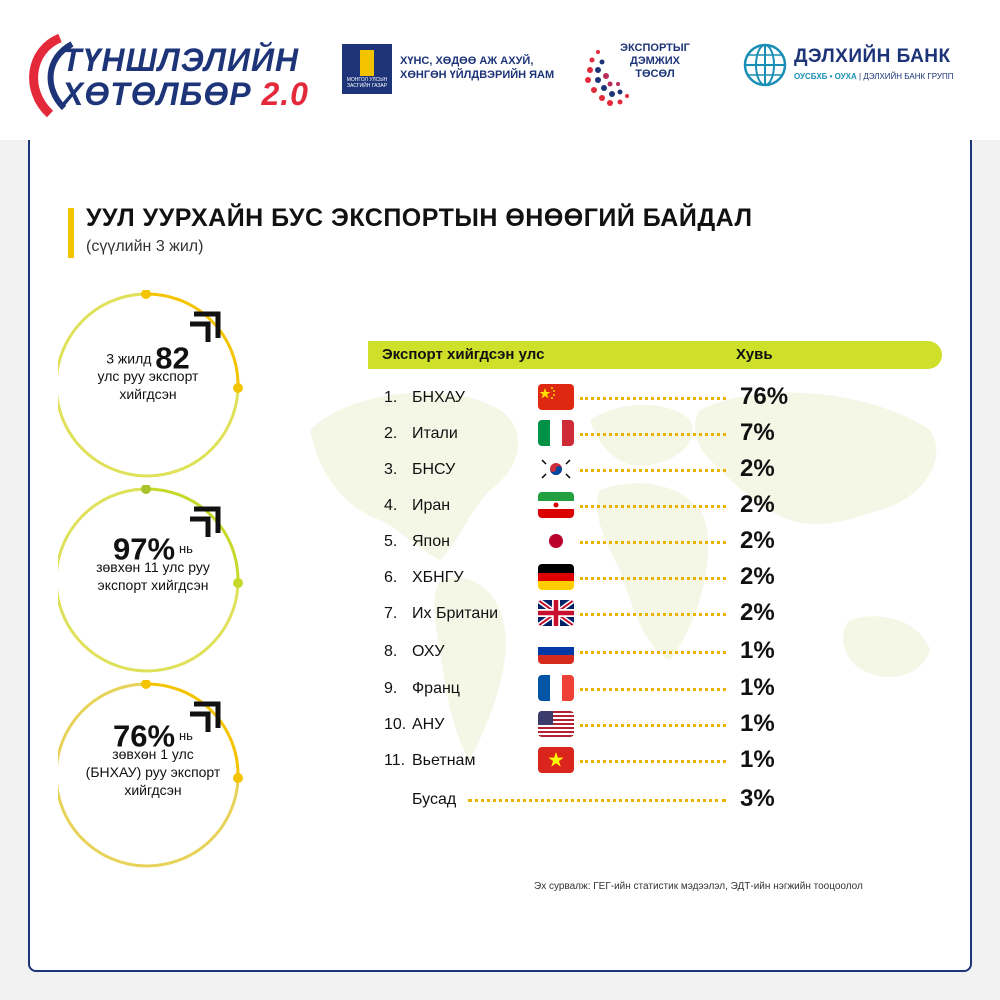 Image resolution: width=1000 pixels, height=1000 pixels. I want to click on stat-82-value: 82, so click(172, 358).